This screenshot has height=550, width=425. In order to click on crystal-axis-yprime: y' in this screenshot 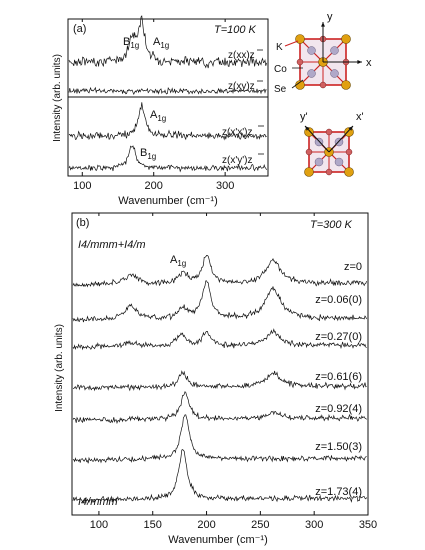, I will do `click(304, 117)`.